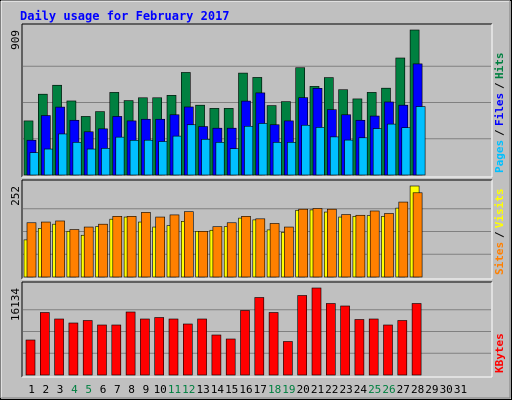 The height and width of the screenshot is (400, 512). What do you see at coordinates (174, 389) in the screenshot?
I see `x-tick-label-11: 11` at bounding box center [174, 389].